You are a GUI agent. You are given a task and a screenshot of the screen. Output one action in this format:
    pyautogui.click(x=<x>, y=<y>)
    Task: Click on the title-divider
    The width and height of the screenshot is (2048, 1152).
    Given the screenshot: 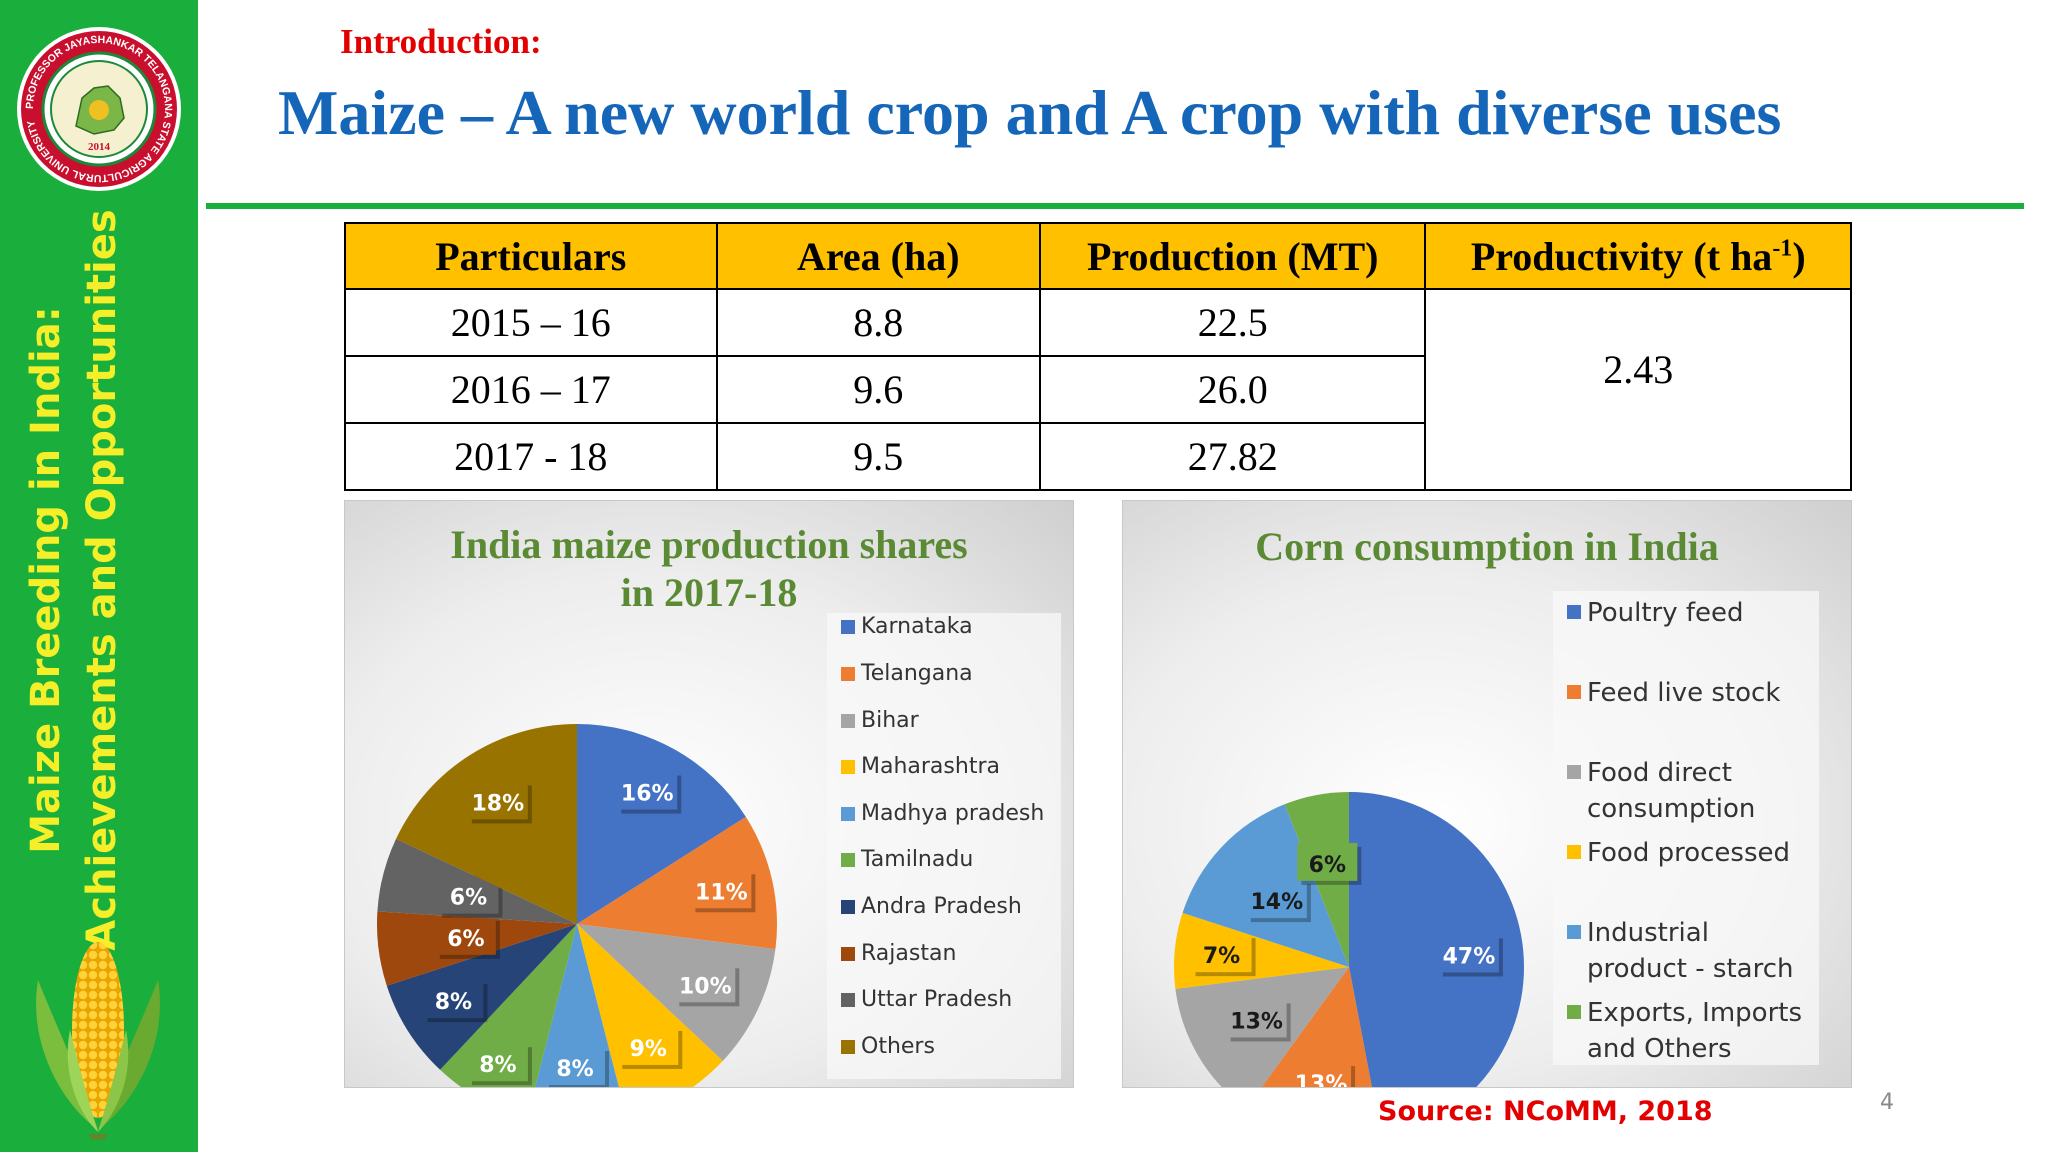 What is the action you would take?
    pyautogui.click(x=1115, y=206)
    